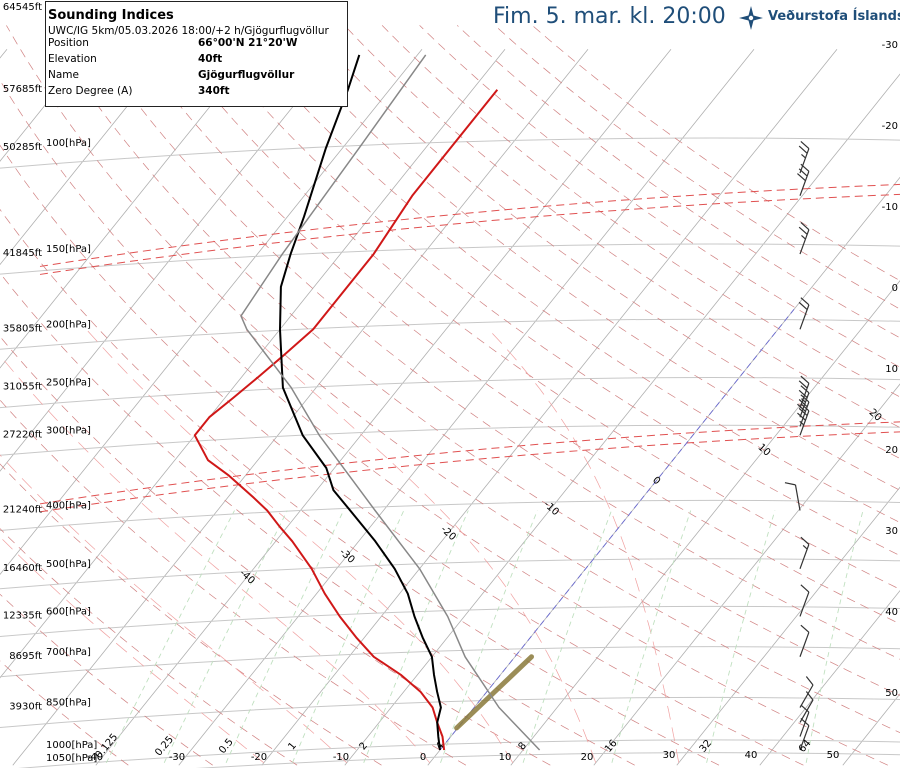 This screenshot has height=768, width=900. Describe the element at coordinates (68, 249) in the screenshot. I see `pressure-tick-label: 150[hPa]` at that location.